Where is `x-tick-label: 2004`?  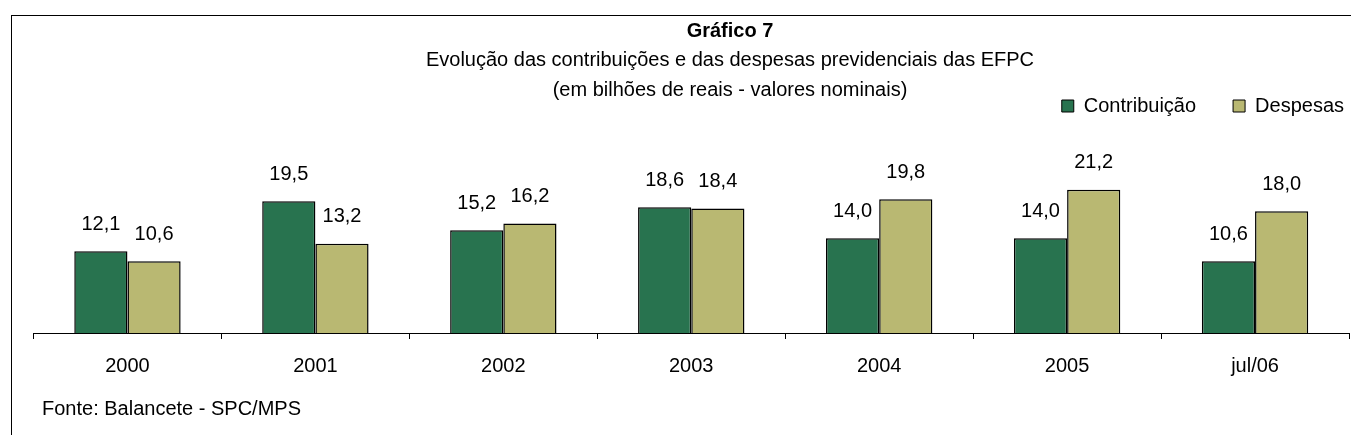
x-tick-label: 2004 is located at coordinates (879, 364).